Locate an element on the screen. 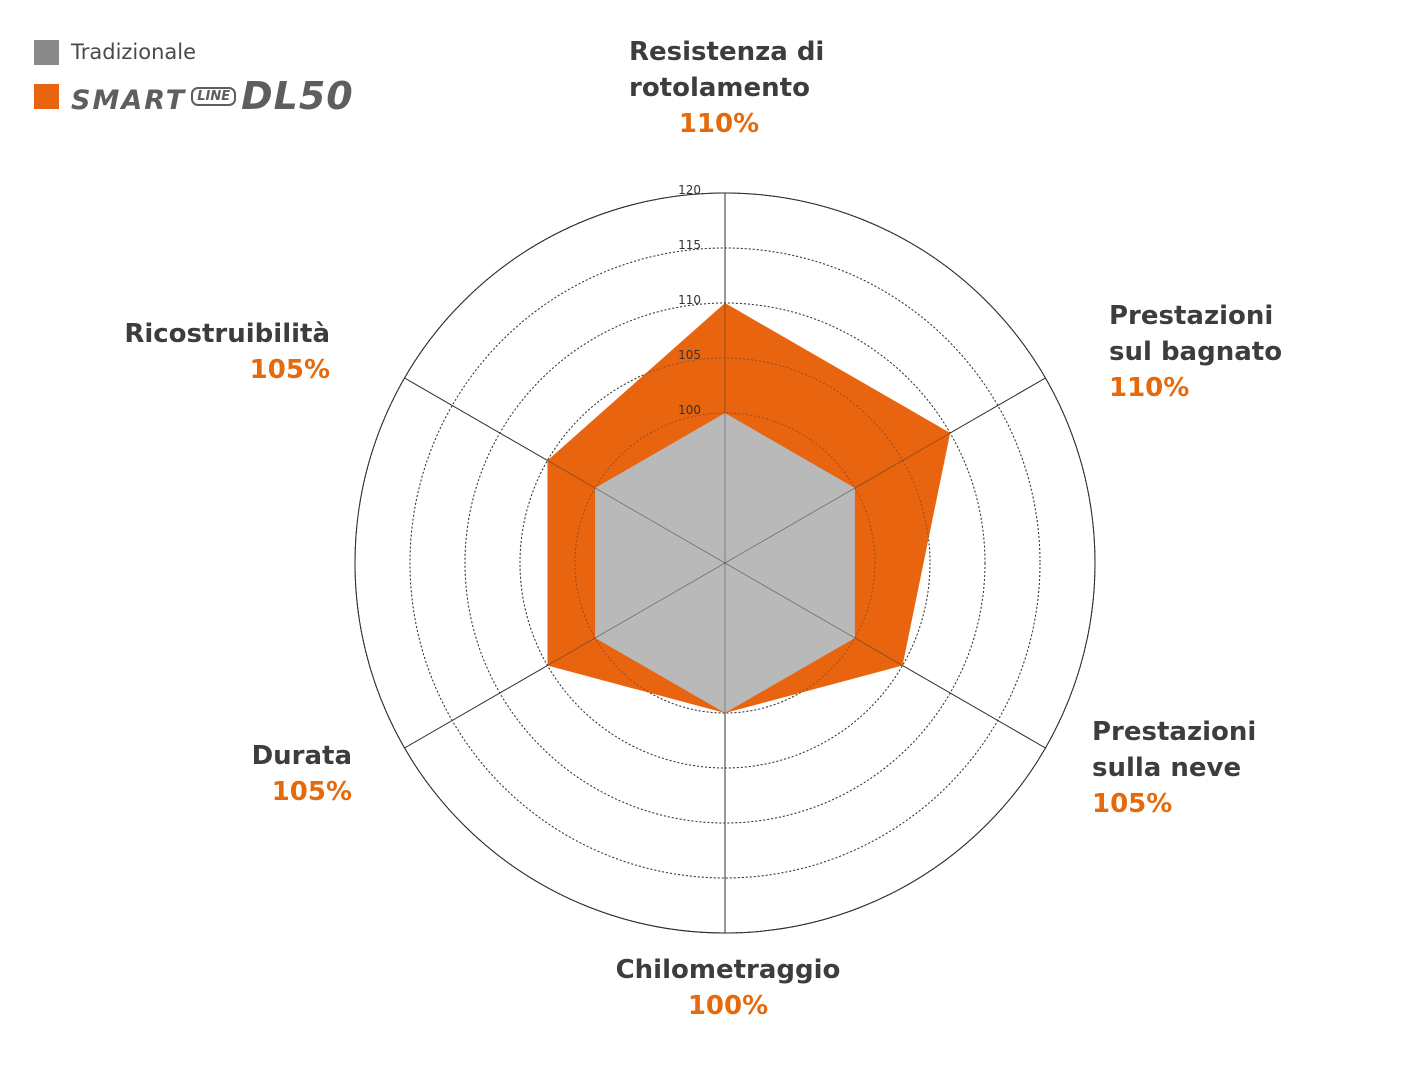 This screenshot has width=1416, height=1072. axis-label-bagnato: Prestazioni sul bagnato 110% is located at coordinates (1195, 352).